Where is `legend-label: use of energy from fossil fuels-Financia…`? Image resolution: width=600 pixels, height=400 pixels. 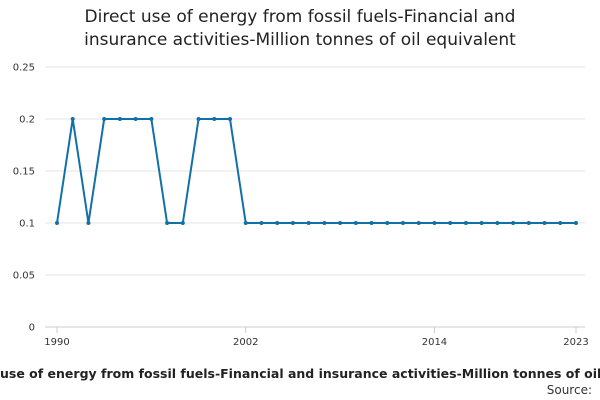 legend-label: use of energy from fossil fuels-Financia… is located at coordinates (300, 373).